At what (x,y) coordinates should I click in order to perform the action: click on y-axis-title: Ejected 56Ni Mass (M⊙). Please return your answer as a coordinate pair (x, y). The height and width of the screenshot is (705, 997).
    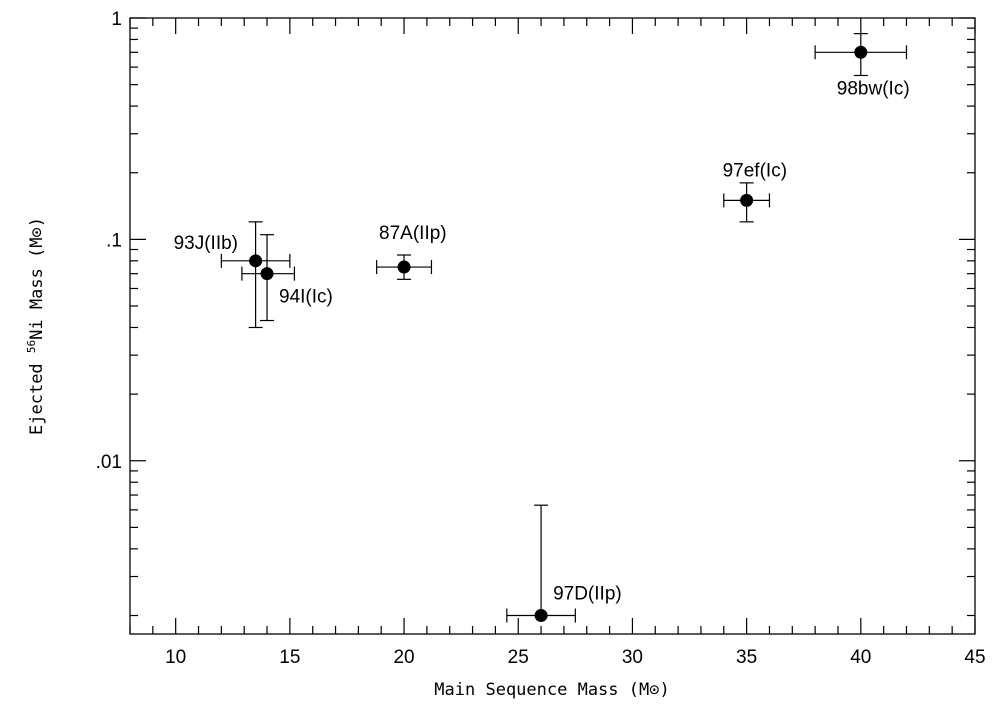
    Looking at the image, I should click on (36, 326).